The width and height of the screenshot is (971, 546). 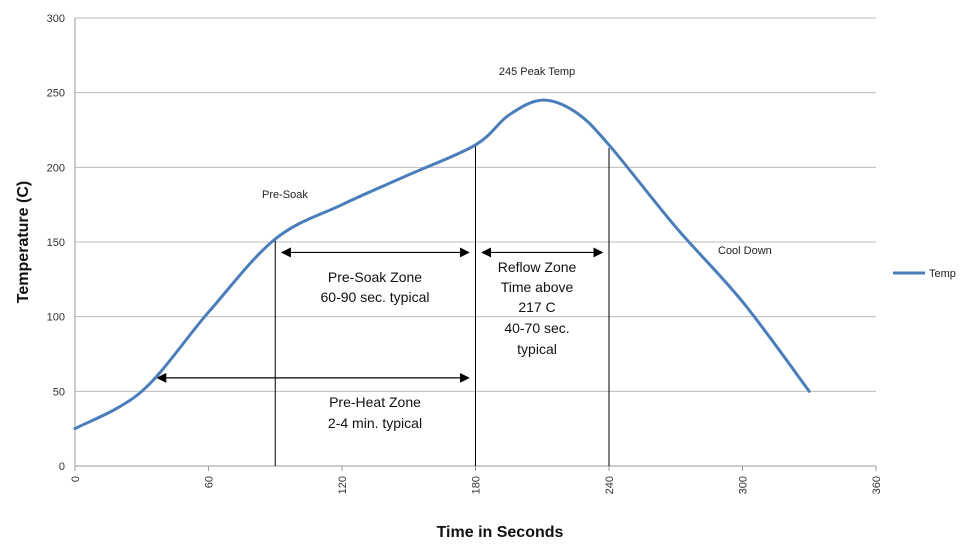 What do you see at coordinates (210, 482) in the screenshot?
I see `x-tick-label: 60` at bounding box center [210, 482].